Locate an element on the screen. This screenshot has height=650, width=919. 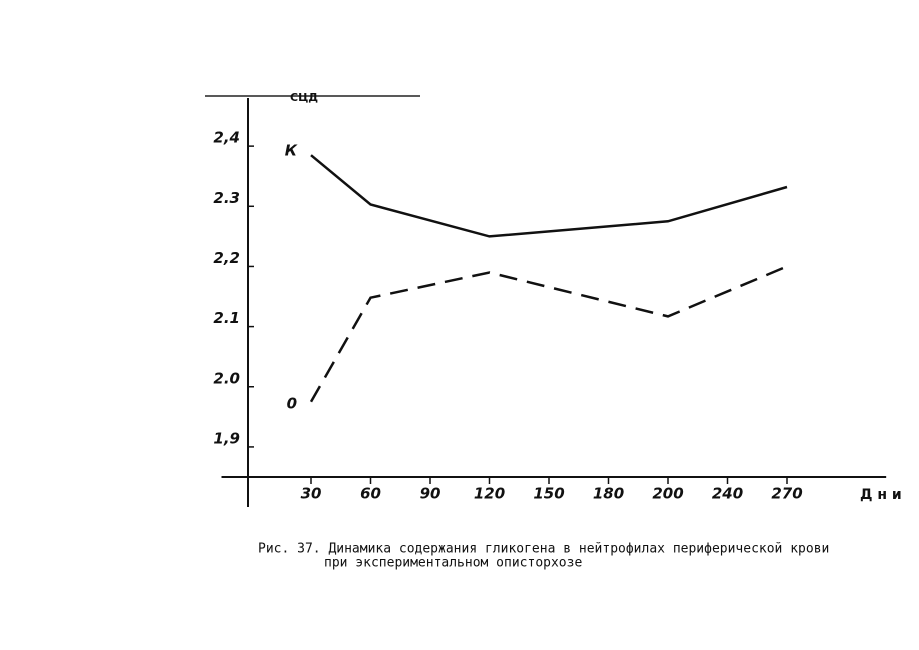
x-tick-label: 240 is located at coordinates (727, 494).